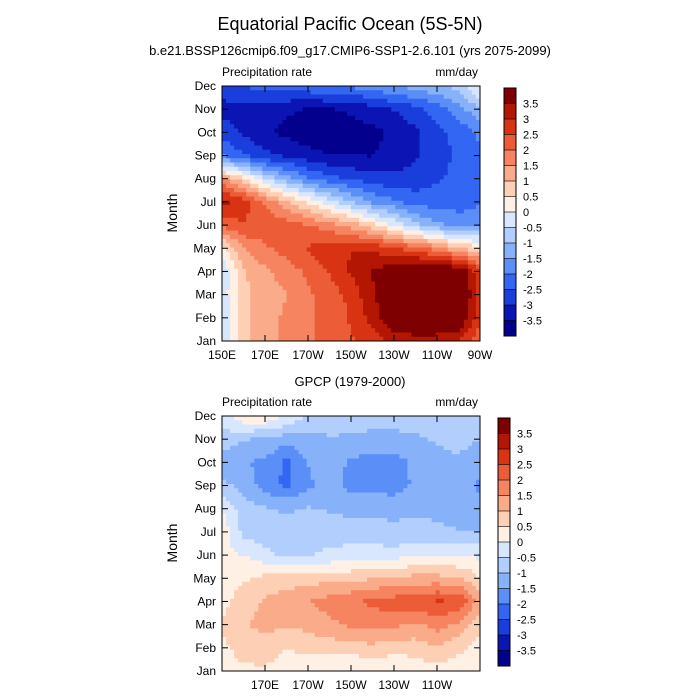 The height and width of the screenshot is (700, 700). What do you see at coordinates (456, 72) in the screenshot?
I see `panel-model-right-label: mm/day` at bounding box center [456, 72].